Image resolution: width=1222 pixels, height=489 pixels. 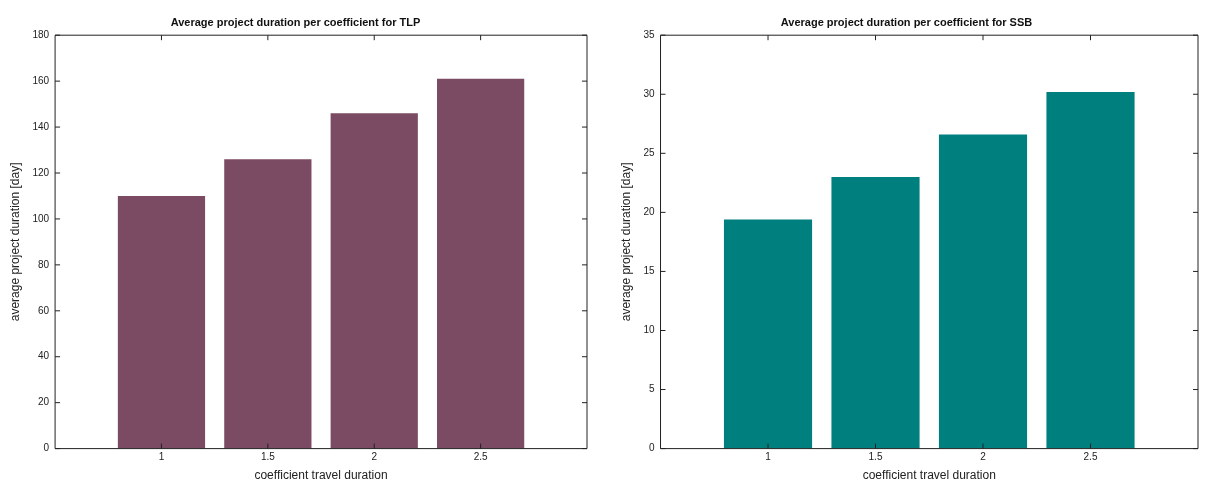 I want to click on chart-title: Average project duration per coefficient for SSB, so click(x=906, y=21).